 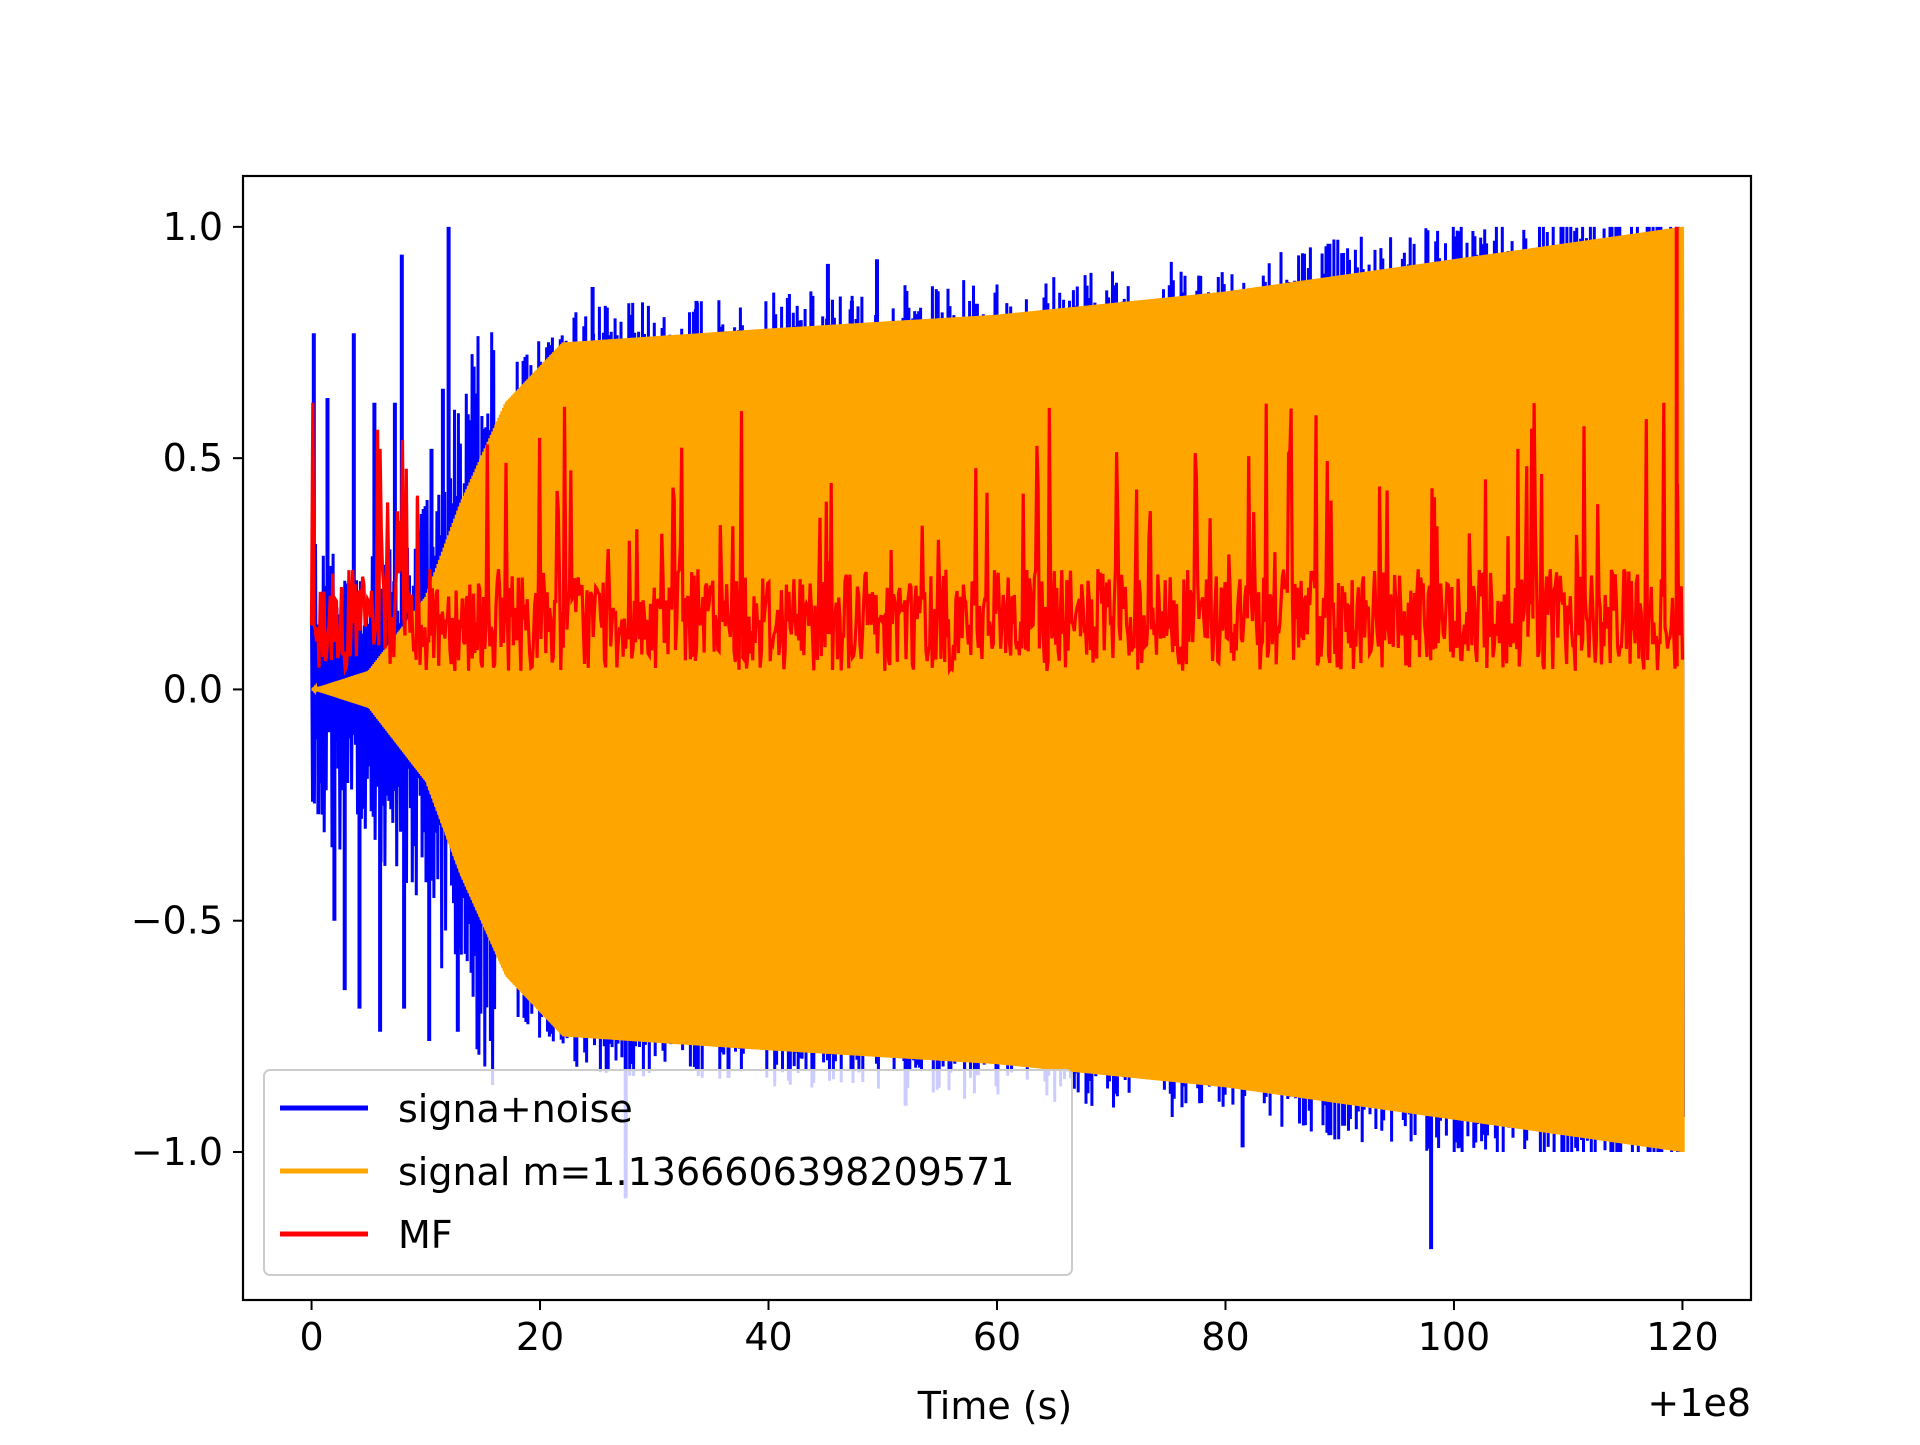 I want to click on y-tick-label: 0.5, so click(x=193, y=458).